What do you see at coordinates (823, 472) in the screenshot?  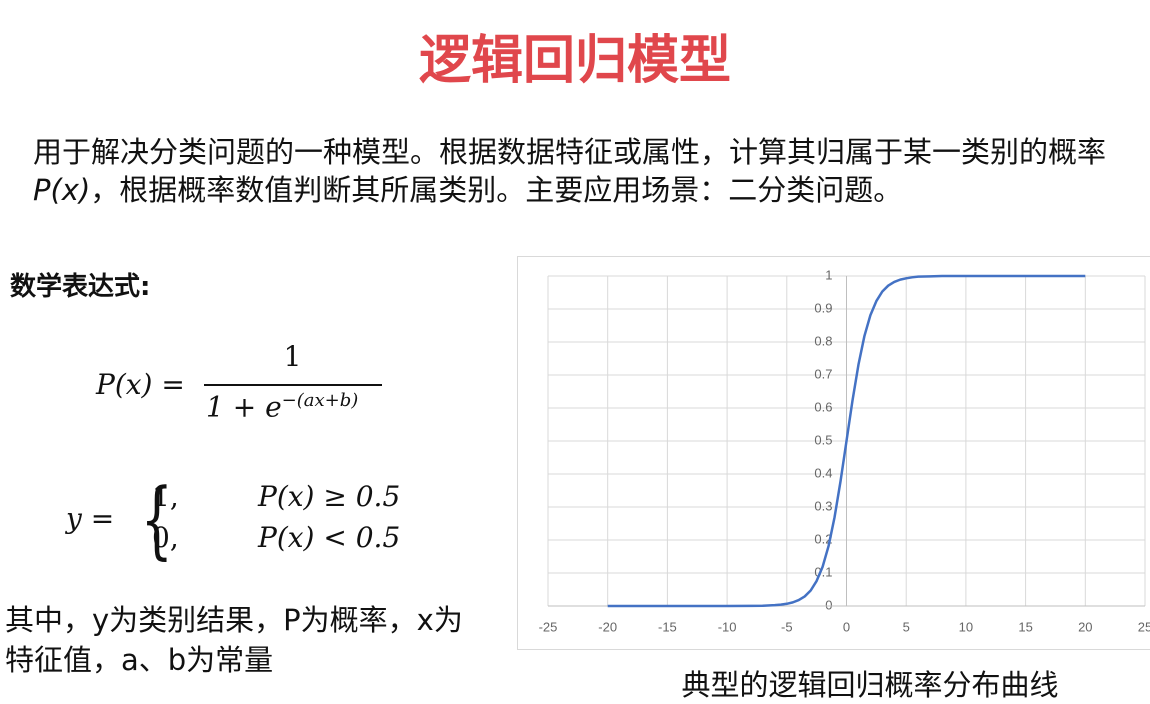 I see `y-tick-label: 0.4` at bounding box center [823, 472].